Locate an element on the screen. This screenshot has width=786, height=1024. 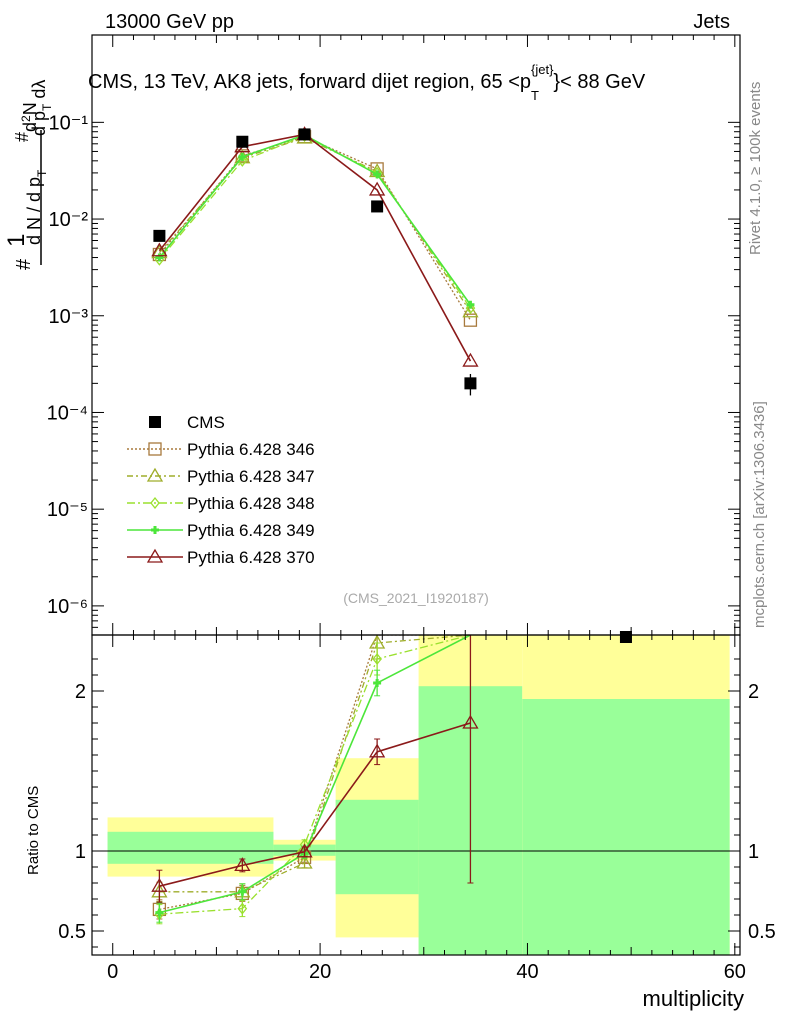
ratio-y-tick-label-2: 2 is located at coordinates (80, 692).